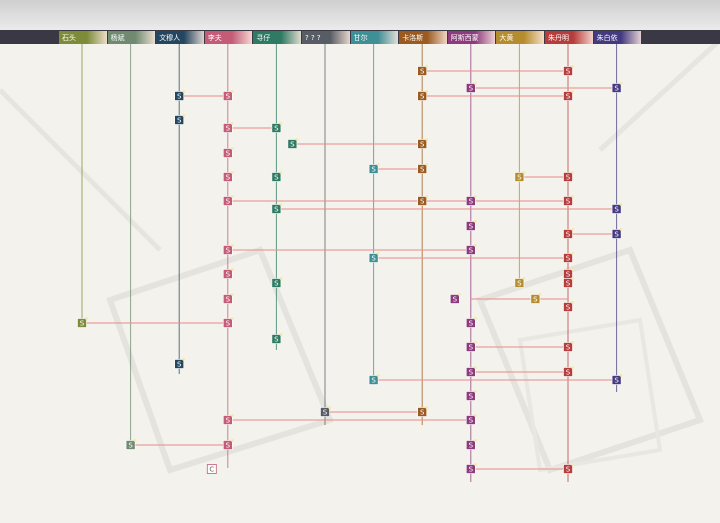 The image size is (720, 523). I want to click on story-node-24: S, so click(277, 208).